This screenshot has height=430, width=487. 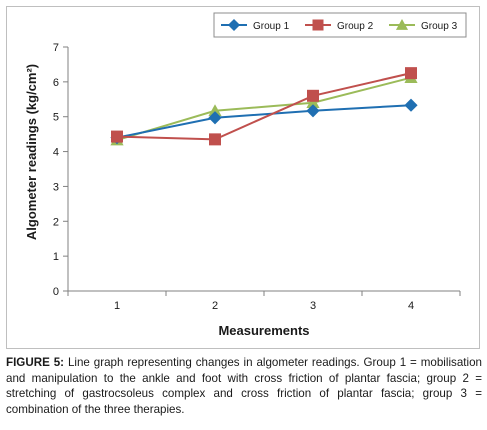 I want to click on y-axis-title: Algometer readings (kg/cm²), so click(x=31, y=152).